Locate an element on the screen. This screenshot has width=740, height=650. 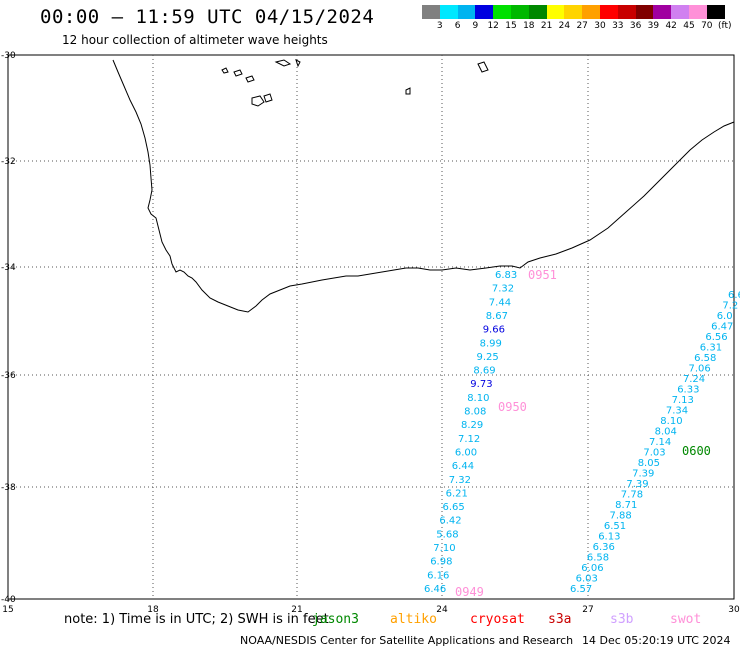
wave-height-value: 6.0 is located at coordinates (725, 316).